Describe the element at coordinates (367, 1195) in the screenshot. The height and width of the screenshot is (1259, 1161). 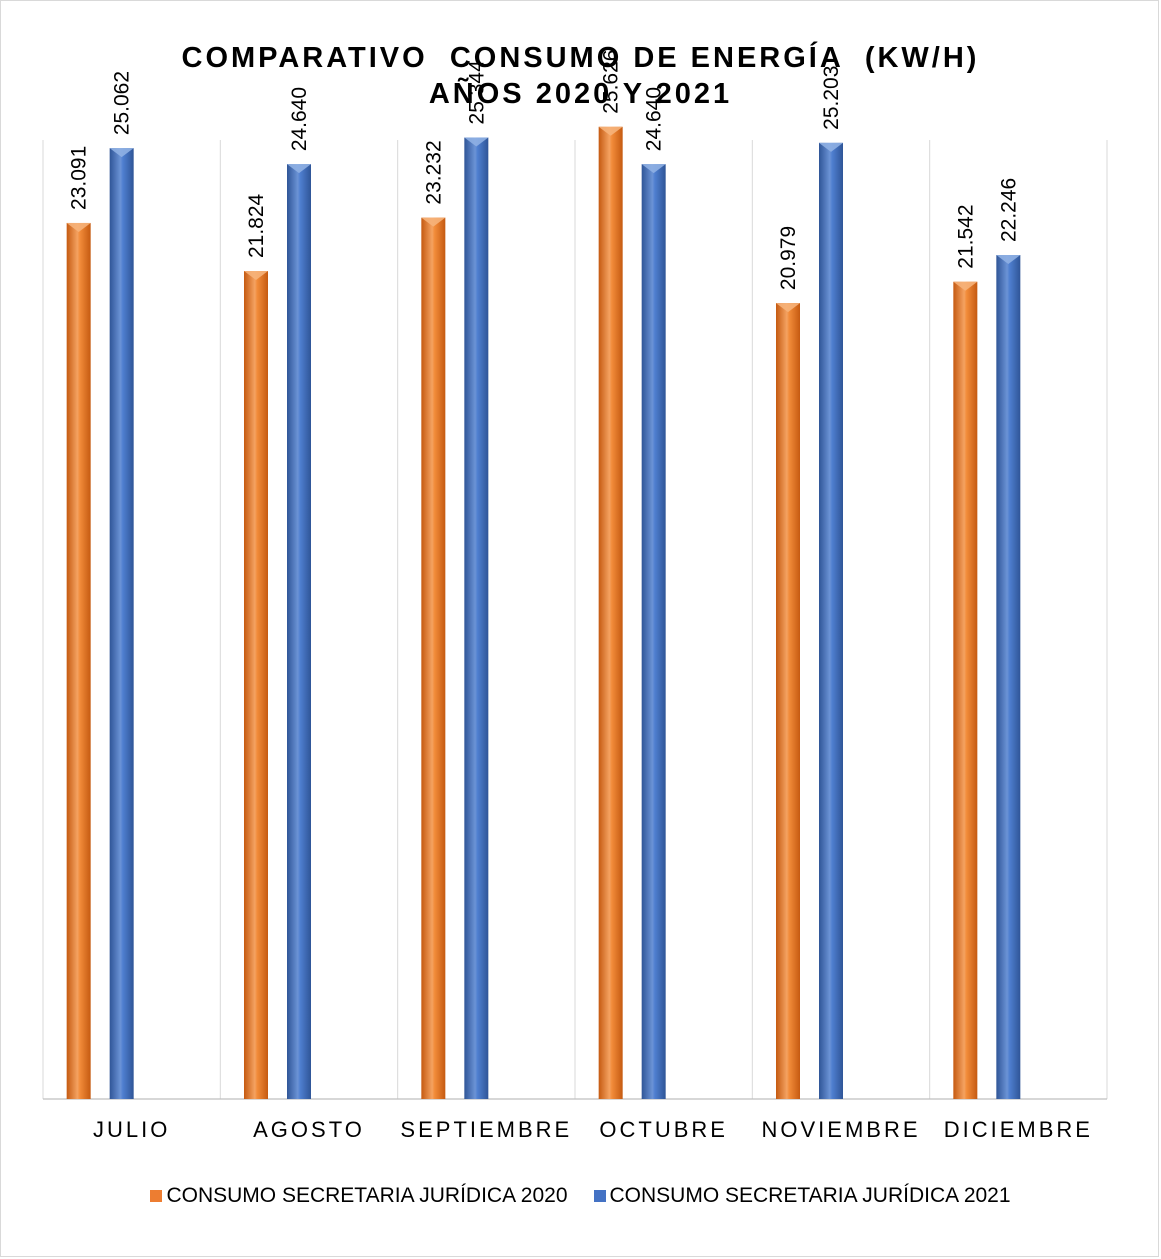
I see `legend-label-2020: CONSUMO SECRETARIA JURÍDICA 2020` at that location.